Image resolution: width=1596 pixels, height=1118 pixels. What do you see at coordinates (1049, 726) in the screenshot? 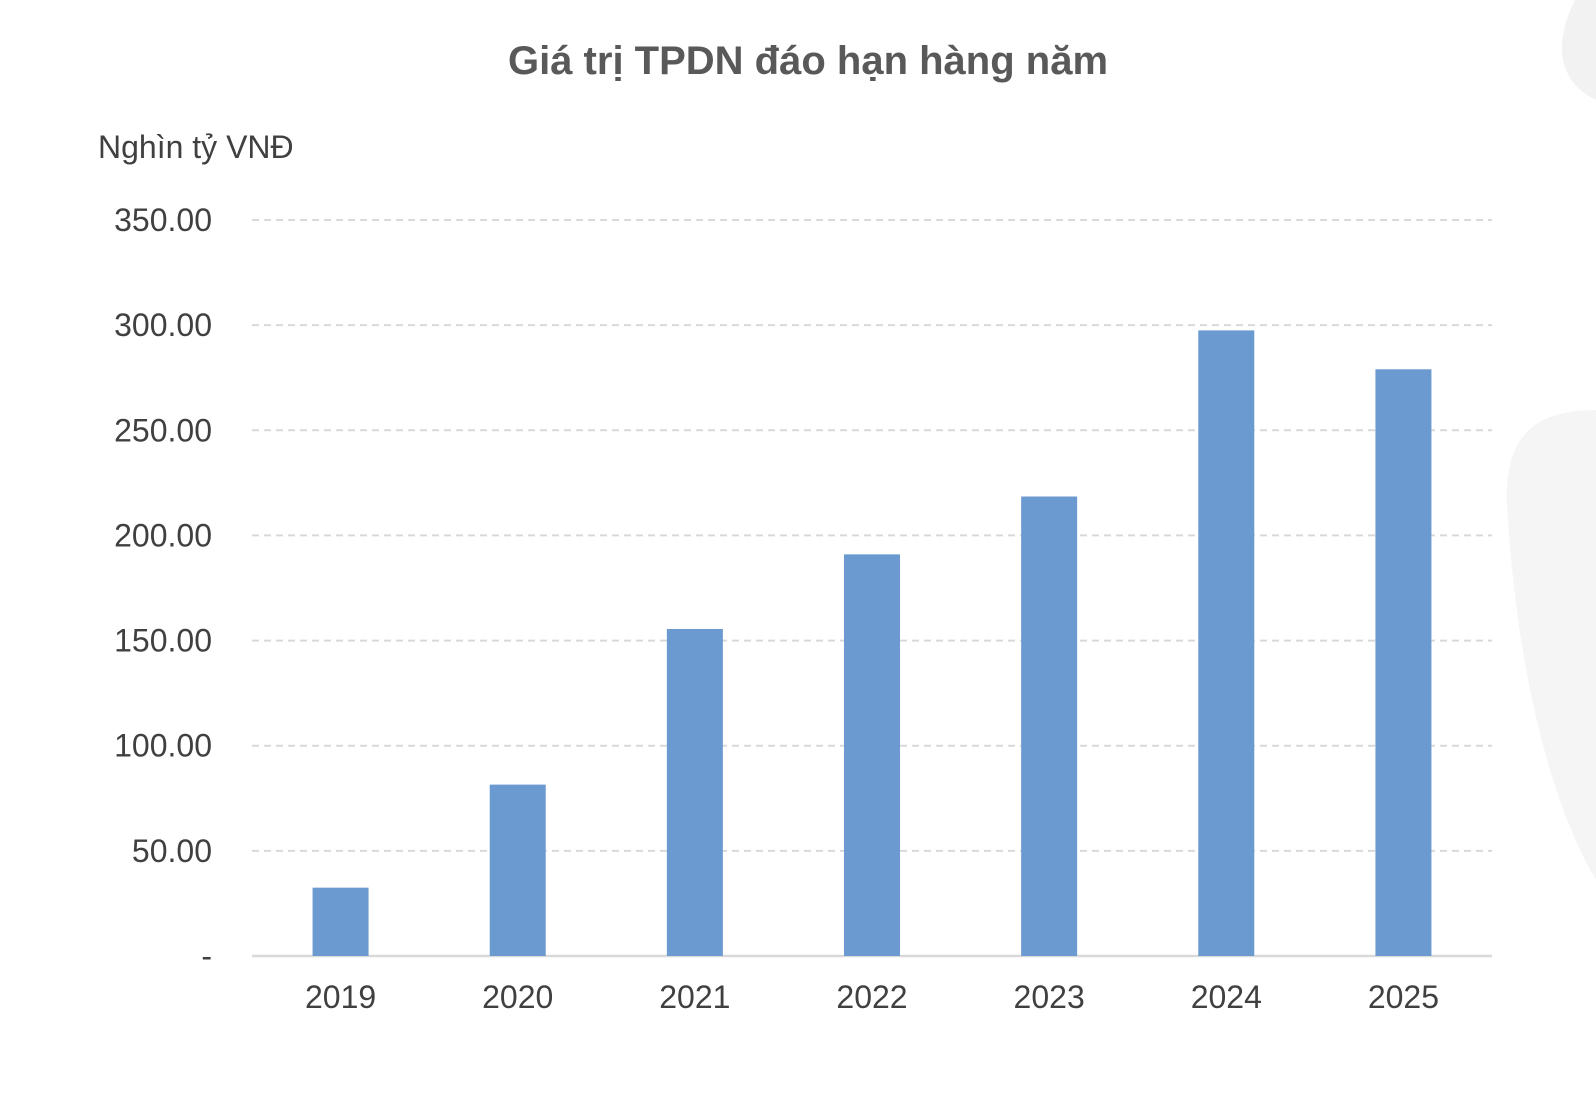
I see `bar-2023` at bounding box center [1049, 726].